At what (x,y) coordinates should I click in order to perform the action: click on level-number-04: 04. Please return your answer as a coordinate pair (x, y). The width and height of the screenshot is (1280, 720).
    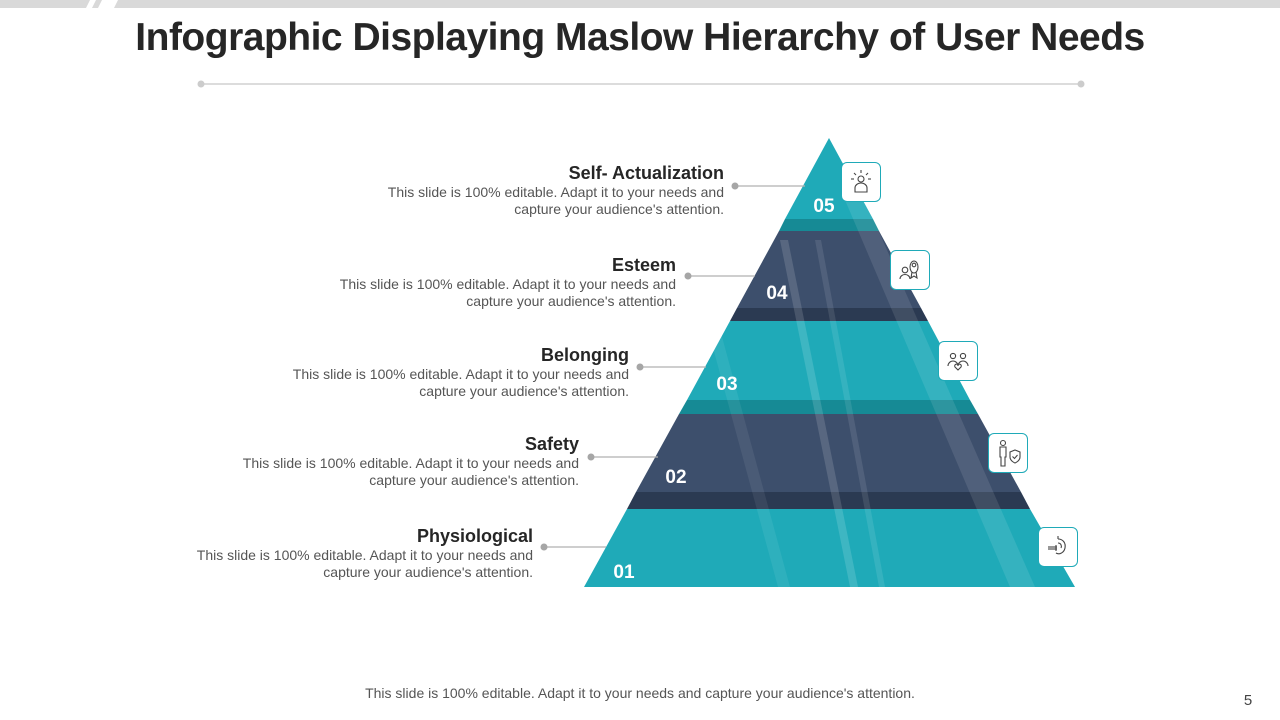
    Looking at the image, I should click on (777, 293).